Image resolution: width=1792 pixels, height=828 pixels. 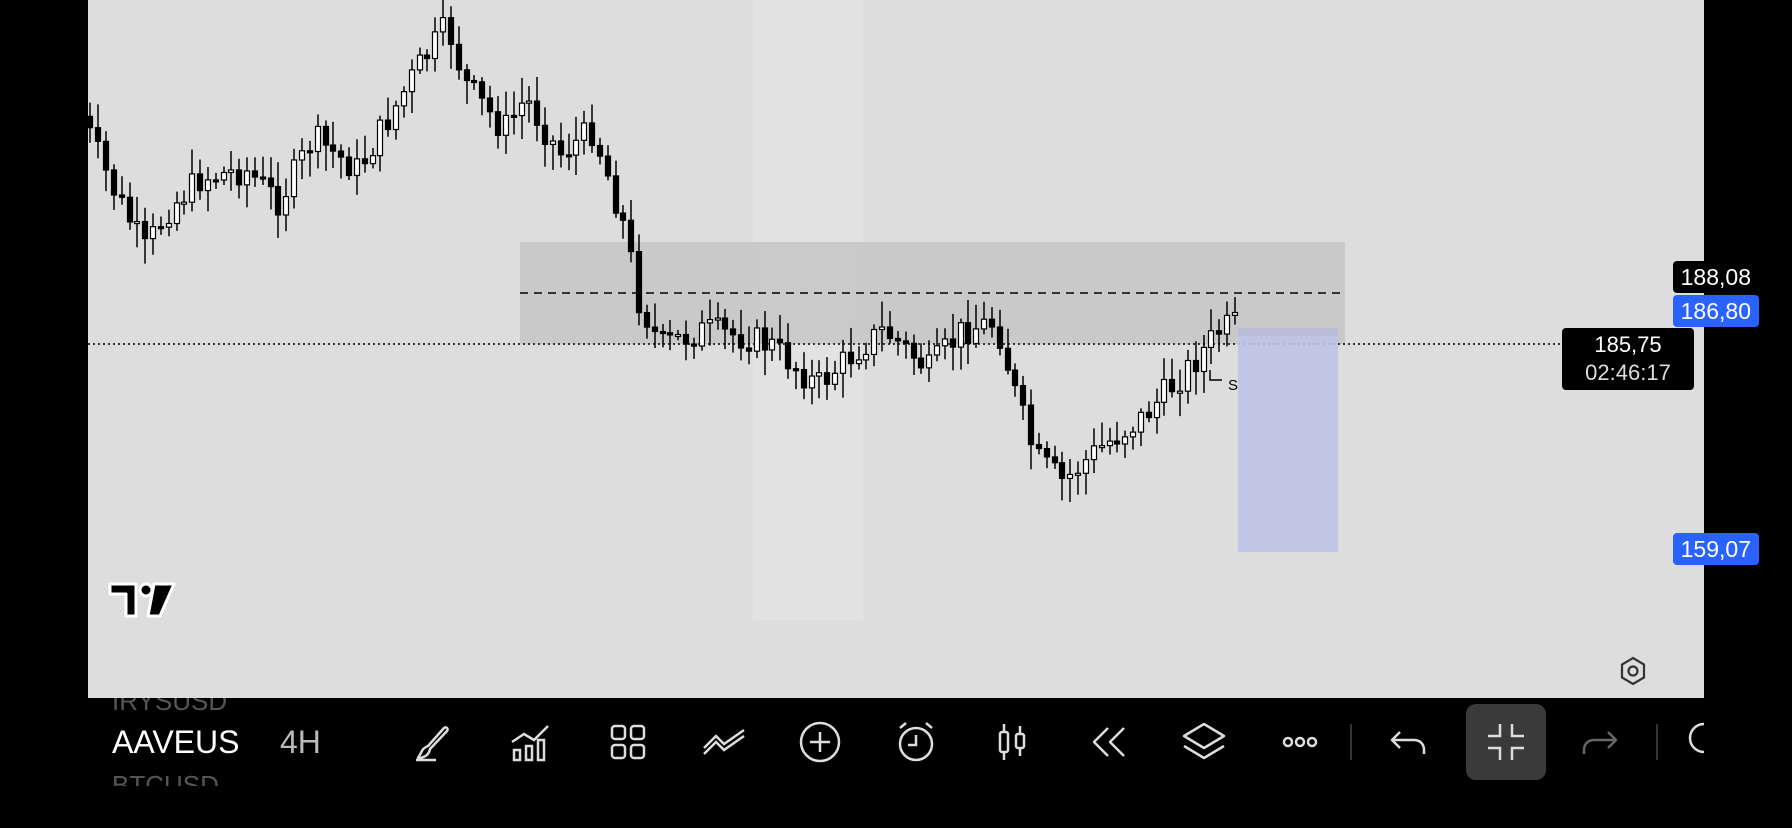 What do you see at coordinates (1300, 742) in the screenshot?
I see `more-icon` at bounding box center [1300, 742].